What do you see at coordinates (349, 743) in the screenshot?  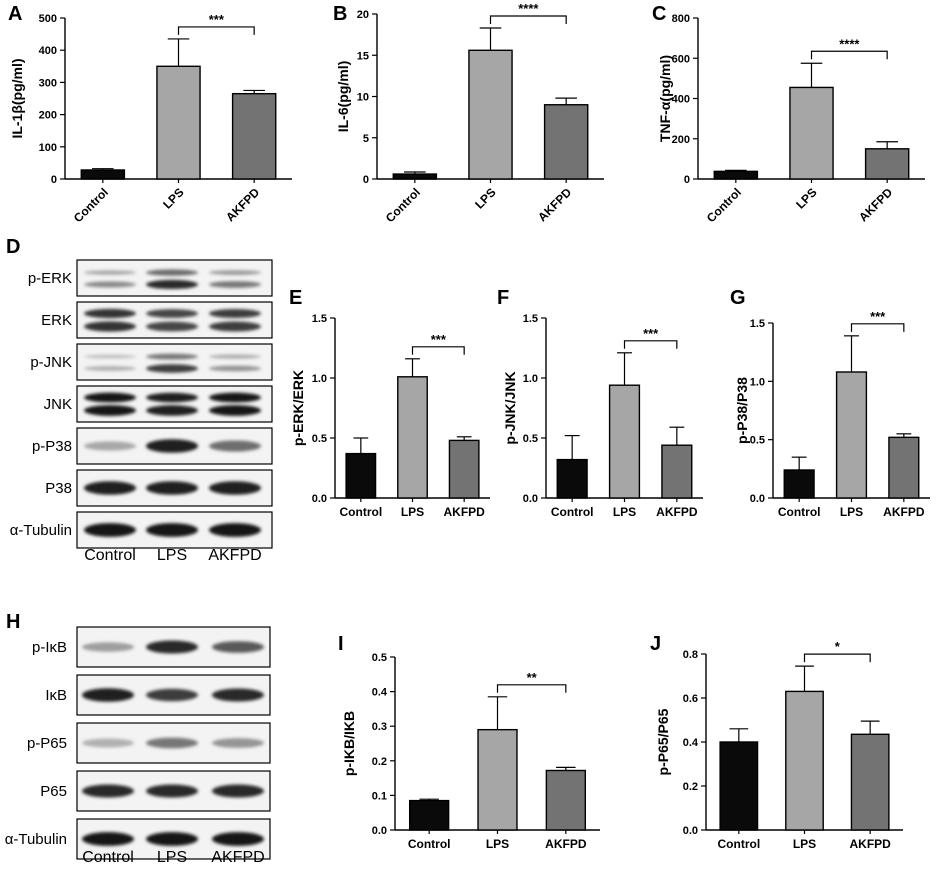 I see `y-axis-title: p-IKB/IKB` at bounding box center [349, 743].